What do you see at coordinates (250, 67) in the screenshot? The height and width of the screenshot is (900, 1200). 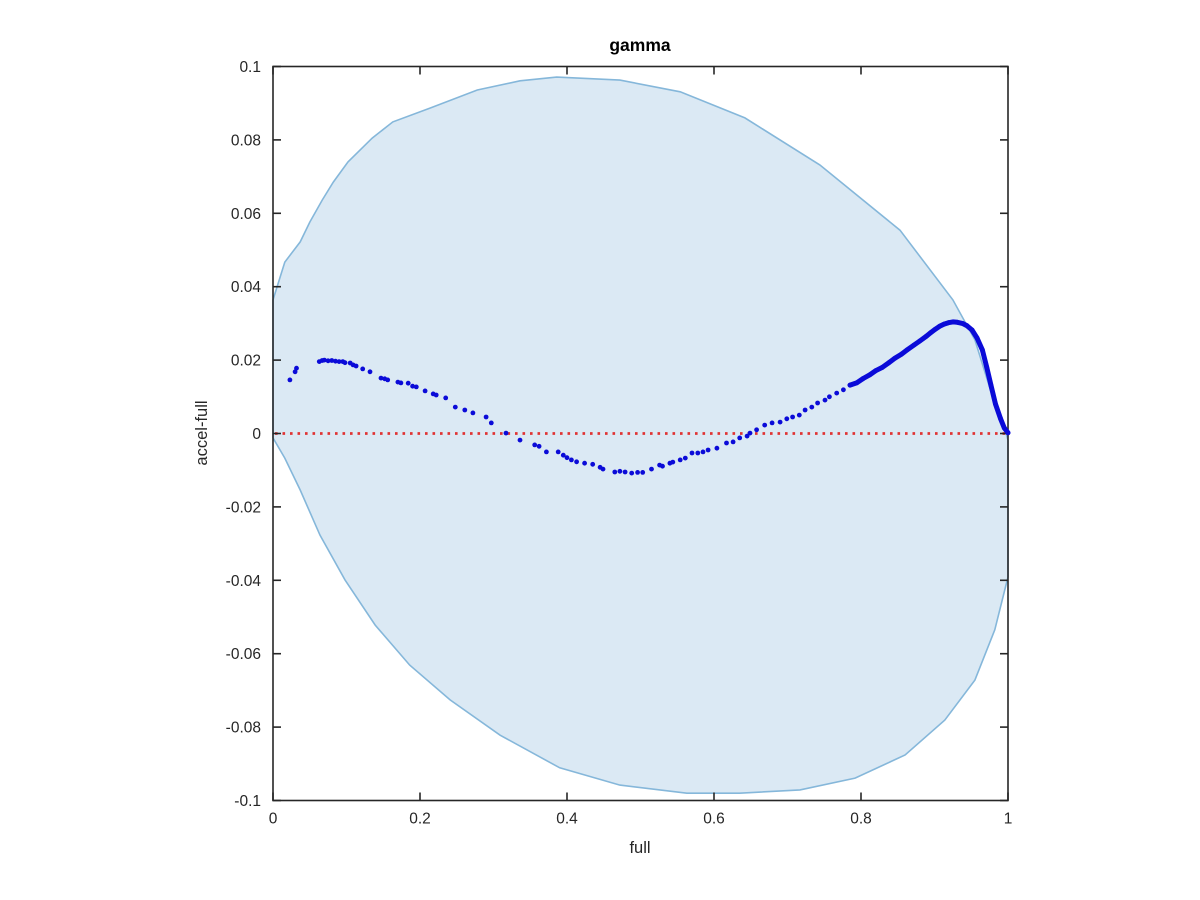 I see `y-tick-label: 0.1` at bounding box center [250, 67].